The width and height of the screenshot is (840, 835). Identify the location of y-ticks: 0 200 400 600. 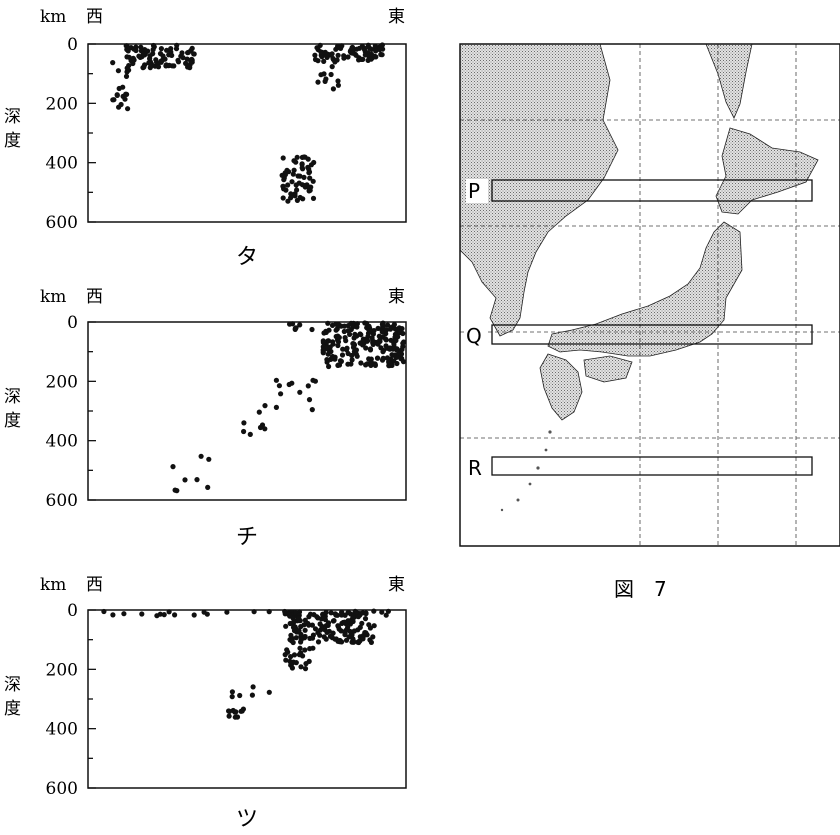
(71, 134).